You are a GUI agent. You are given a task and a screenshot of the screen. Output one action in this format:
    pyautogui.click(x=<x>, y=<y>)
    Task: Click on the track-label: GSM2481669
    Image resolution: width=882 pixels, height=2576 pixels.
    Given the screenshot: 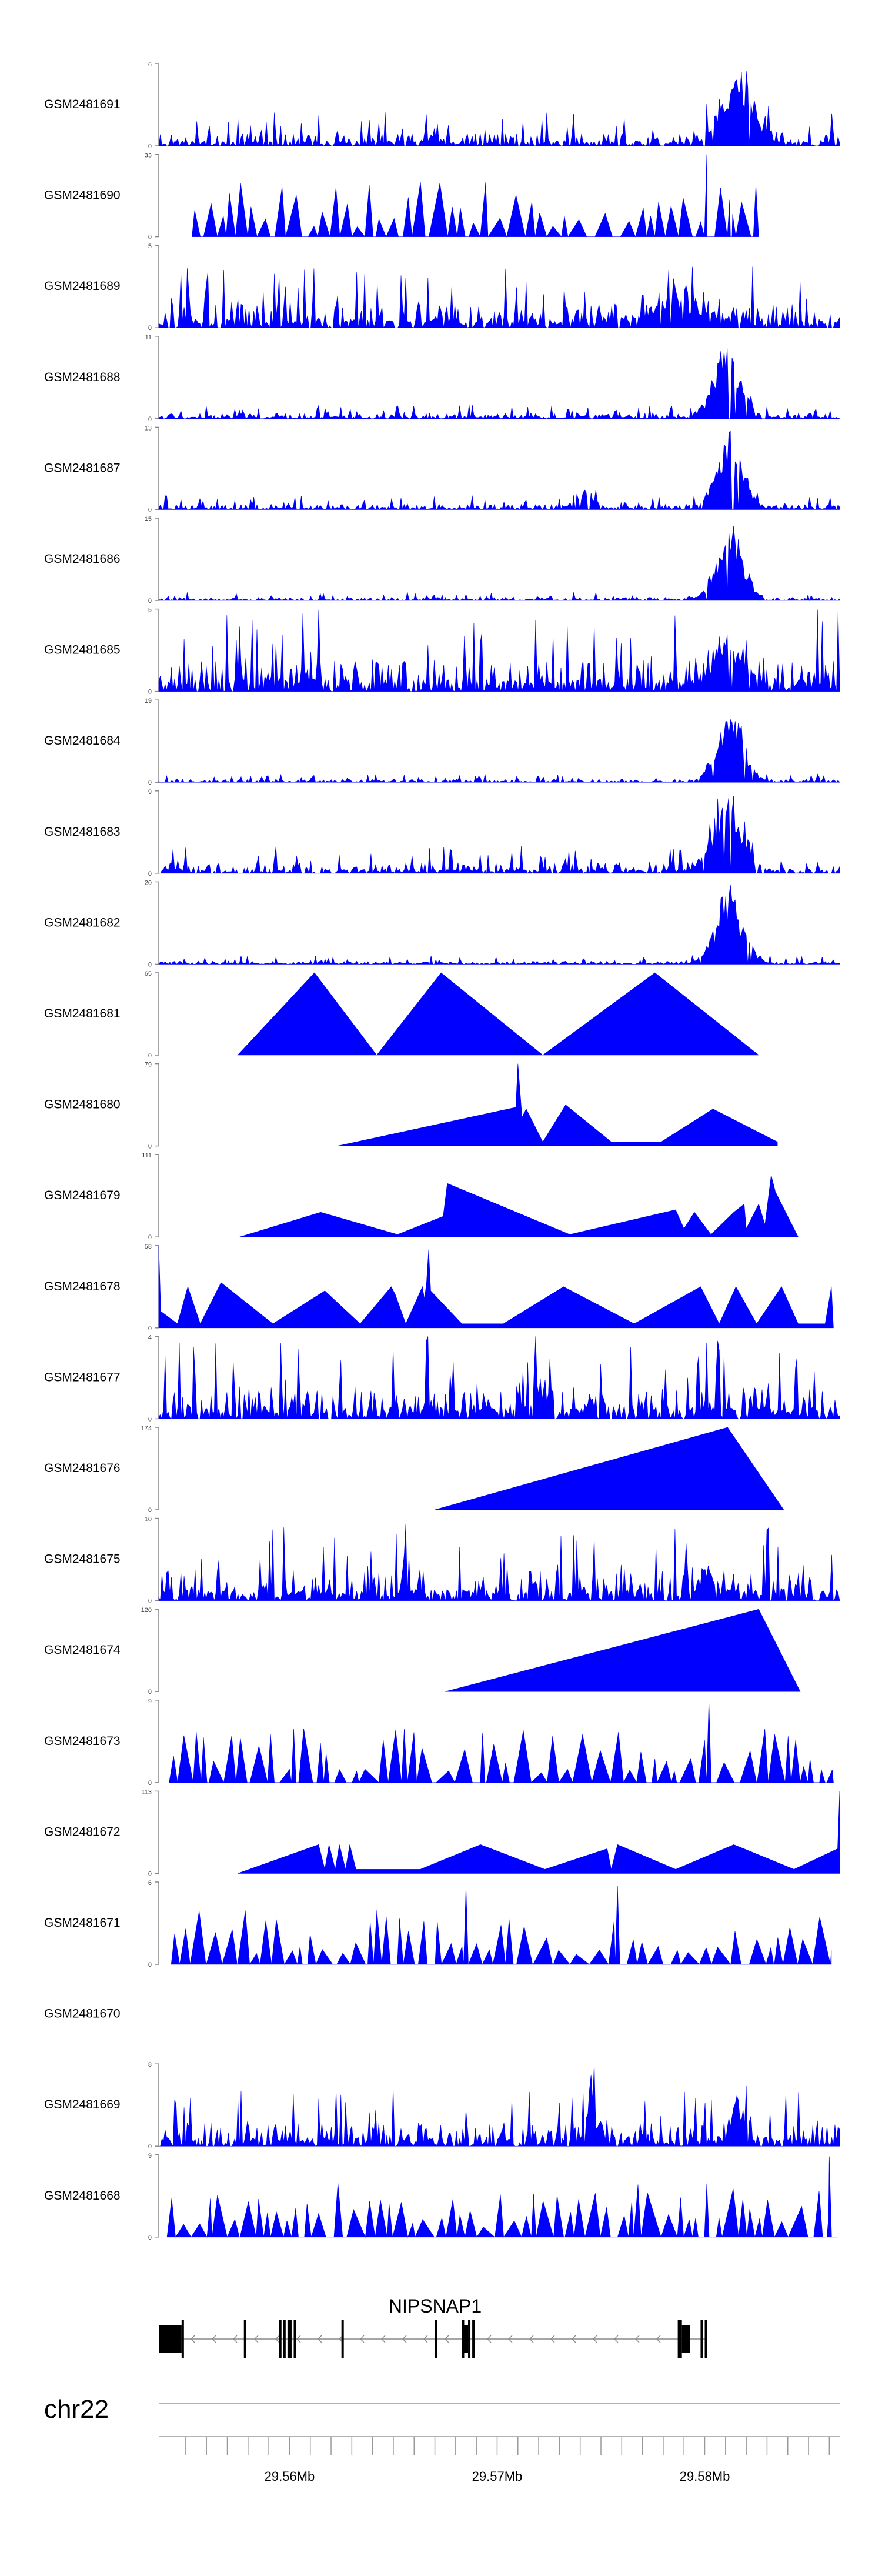 What is the action you would take?
    pyautogui.click(x=82, y=2104)
    